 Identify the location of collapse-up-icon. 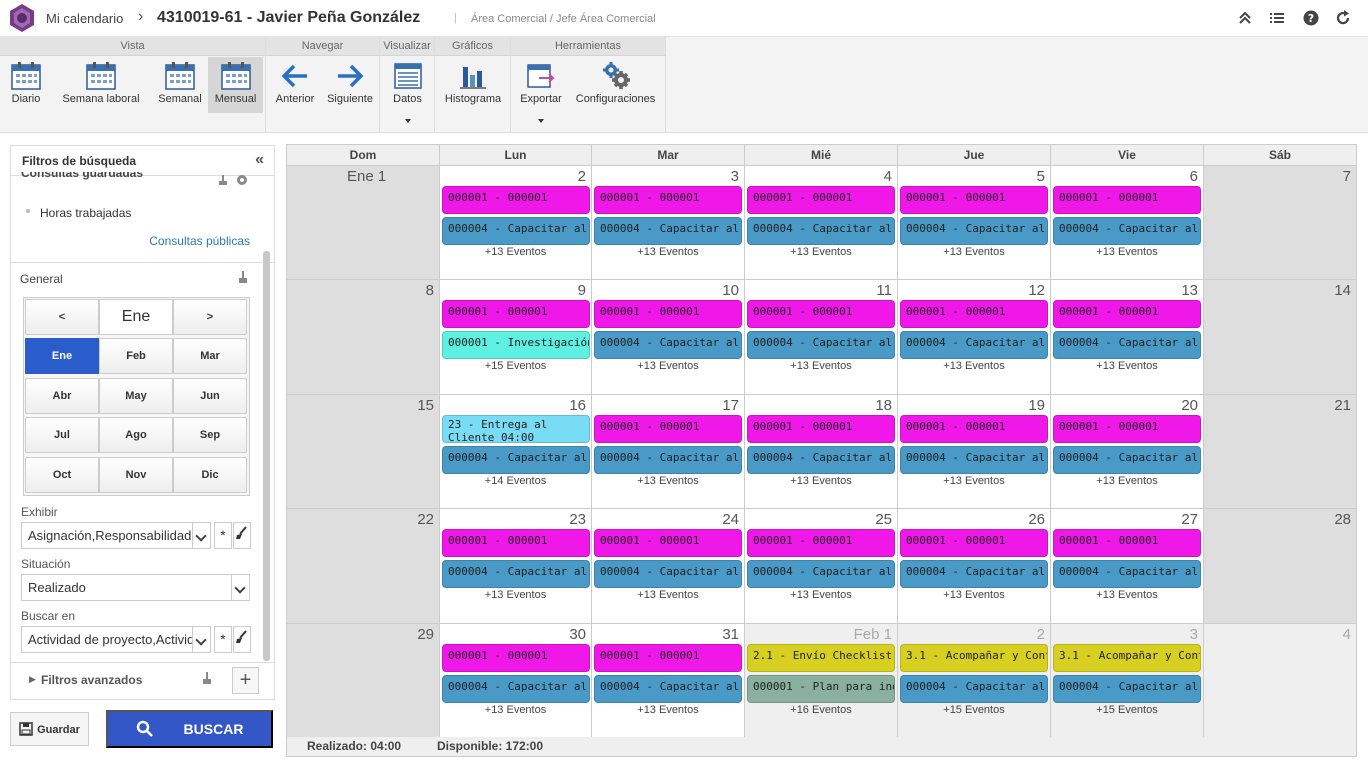
(1245, 18).